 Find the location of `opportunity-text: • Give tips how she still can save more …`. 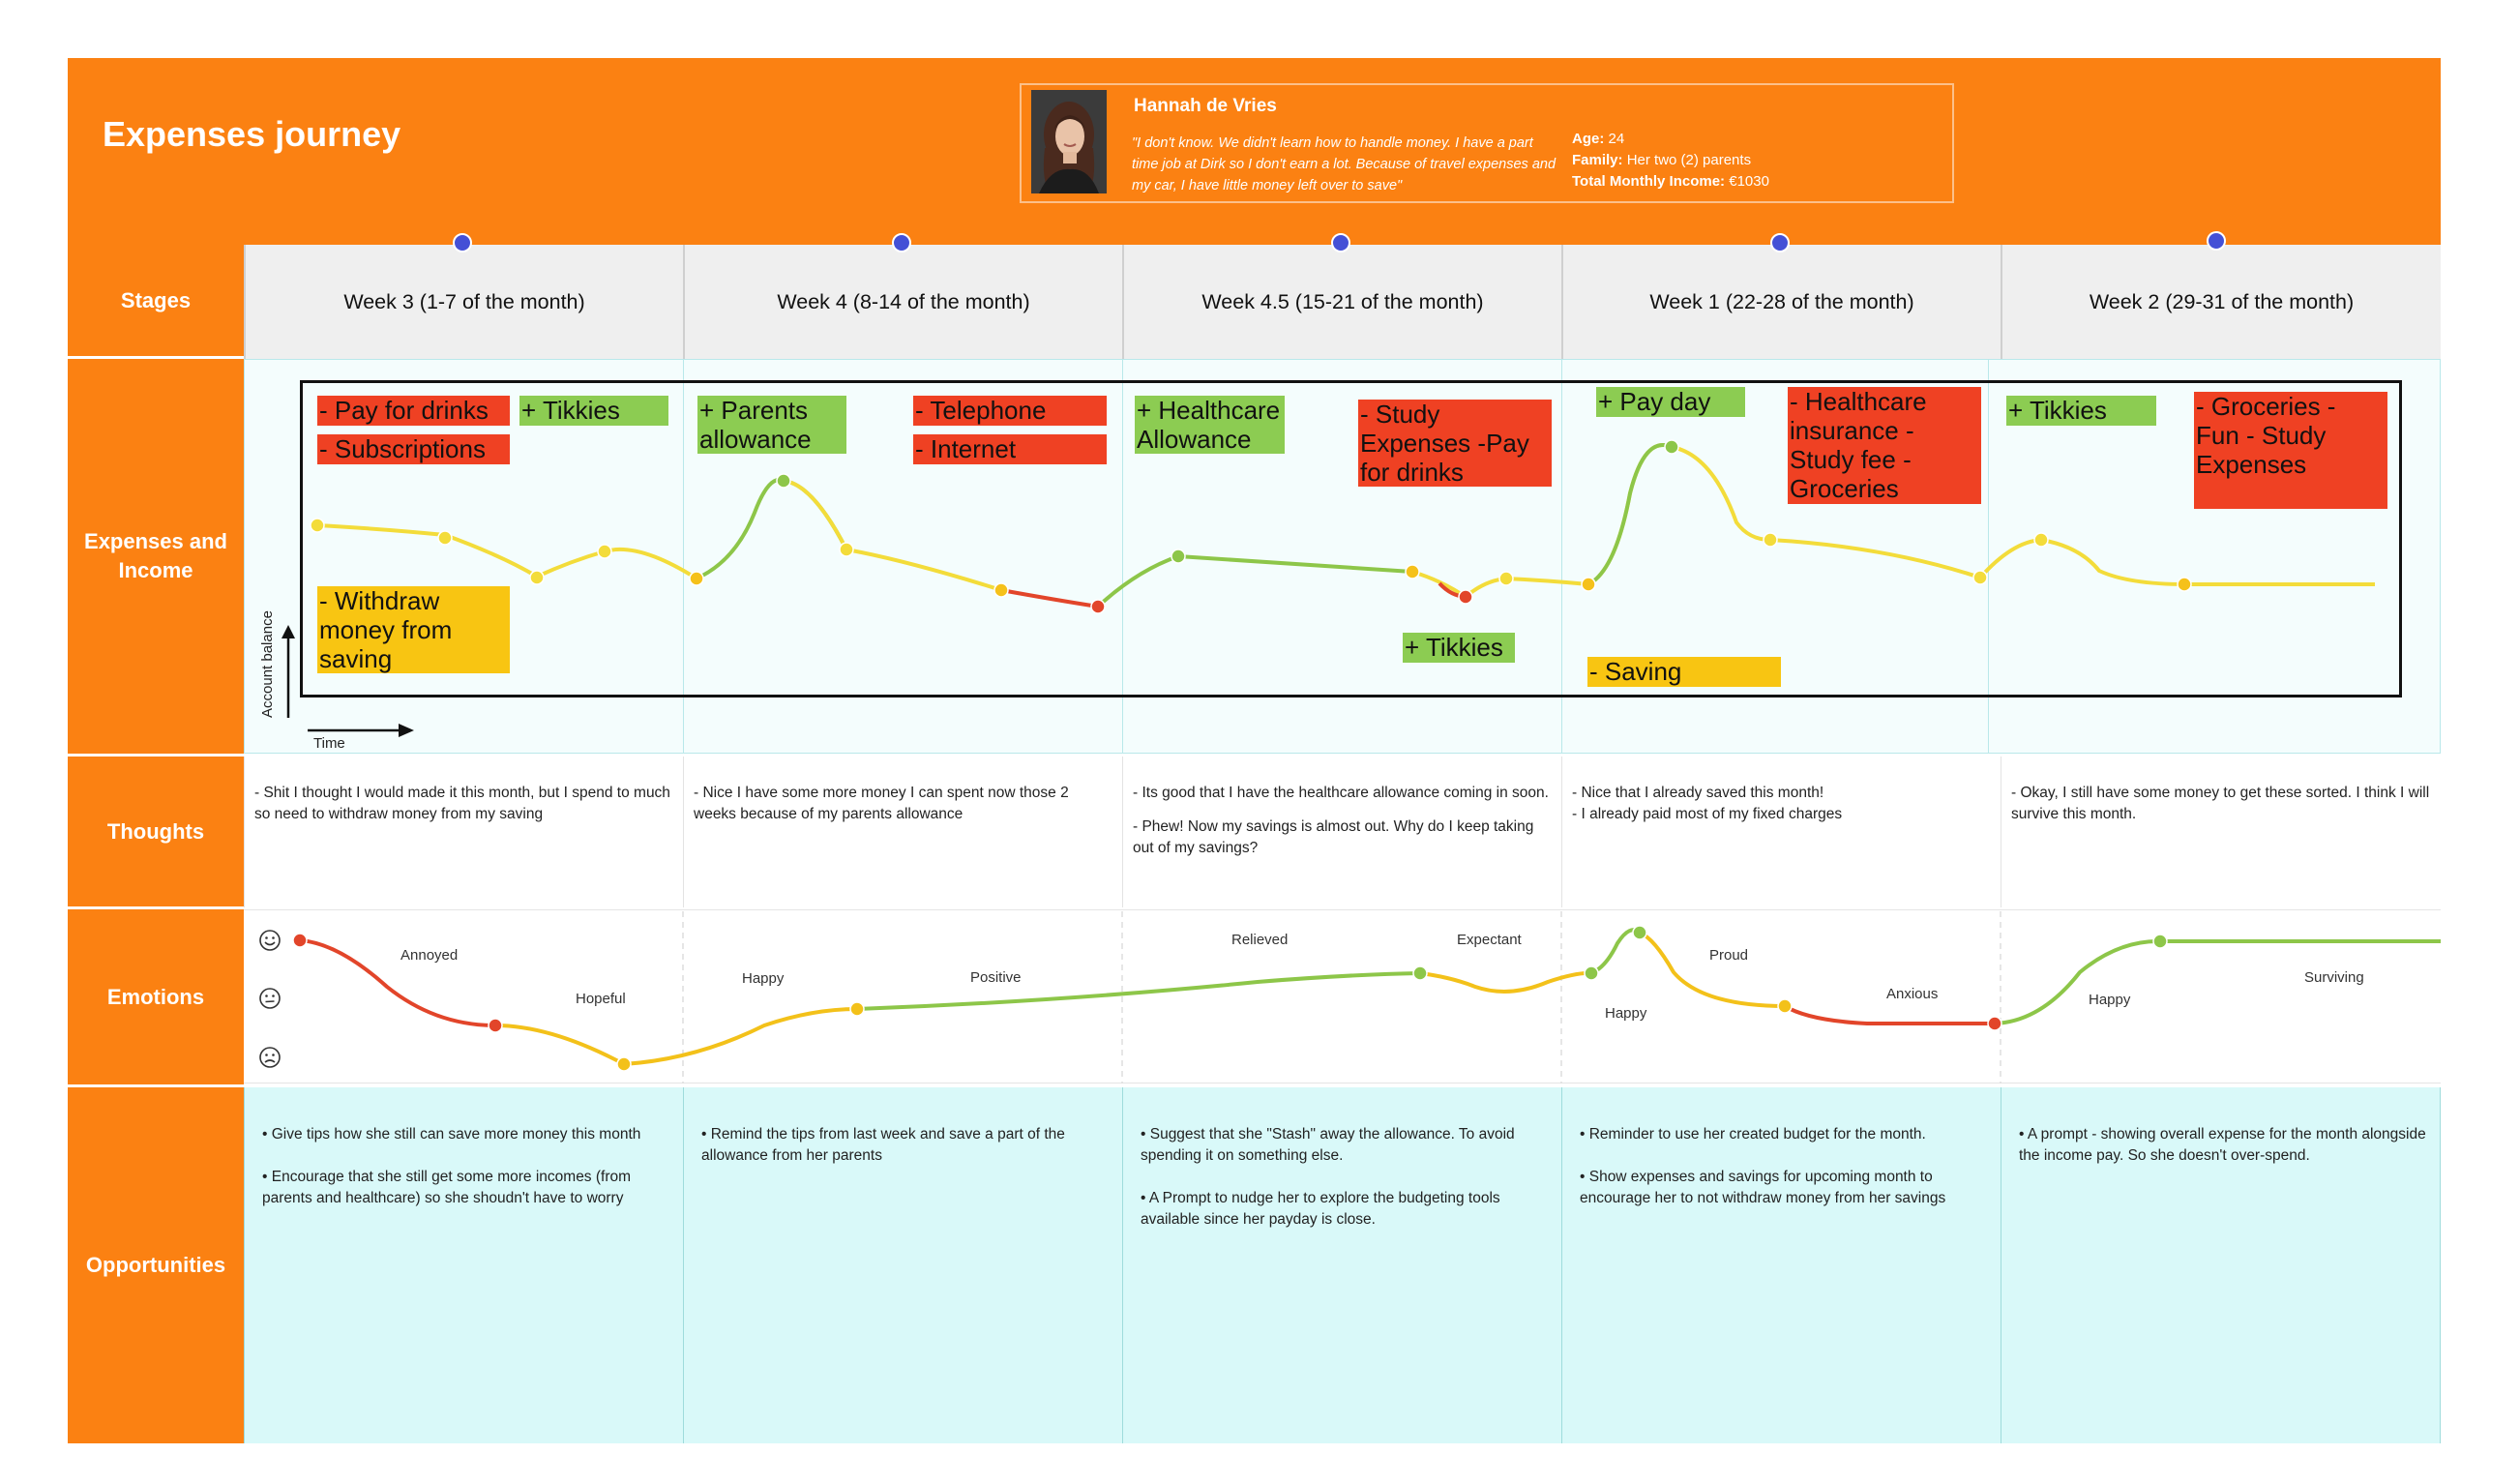

opportunity-text: • Give tips how she still can save more … is located at coordinates (451, 1134).